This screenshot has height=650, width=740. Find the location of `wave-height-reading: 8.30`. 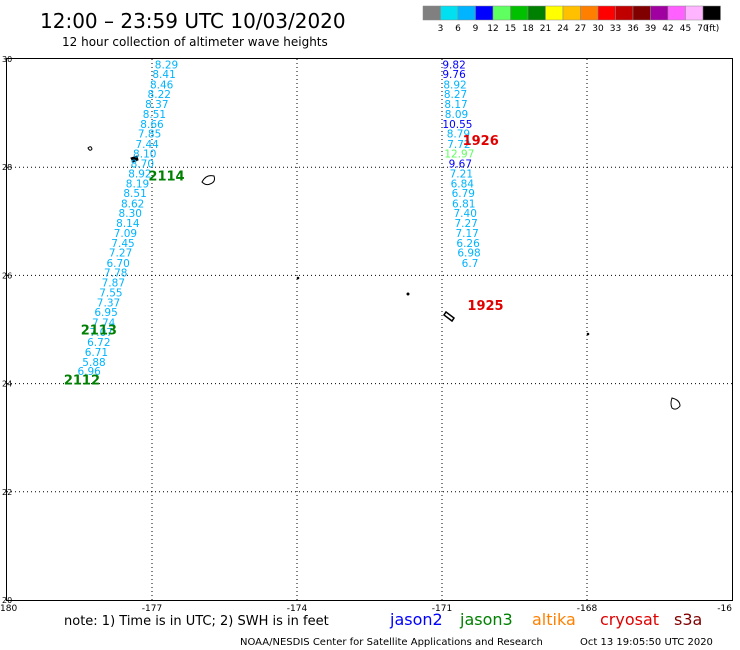

wave-height-reading: 8.30 is located at coordinates (130, 214).